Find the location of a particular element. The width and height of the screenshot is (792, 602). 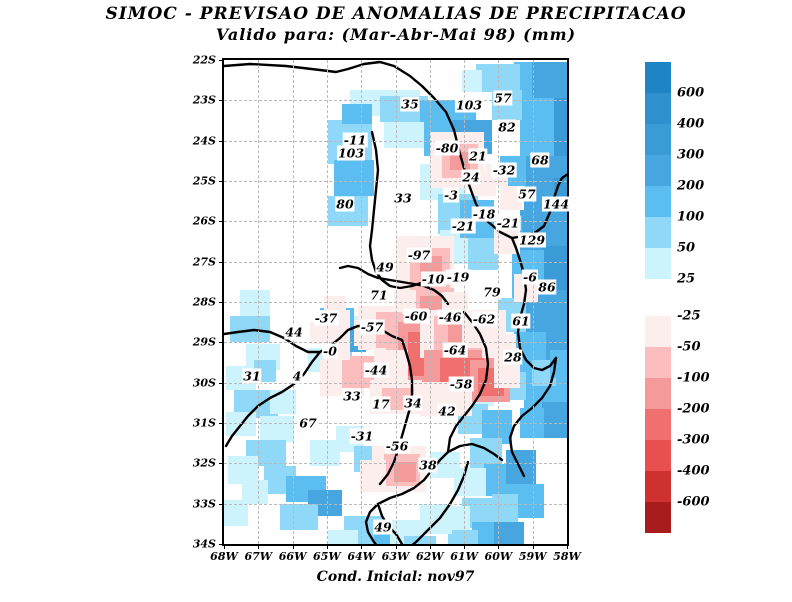

anomaly-value-label: 61 is located at coordinates (521, 321).